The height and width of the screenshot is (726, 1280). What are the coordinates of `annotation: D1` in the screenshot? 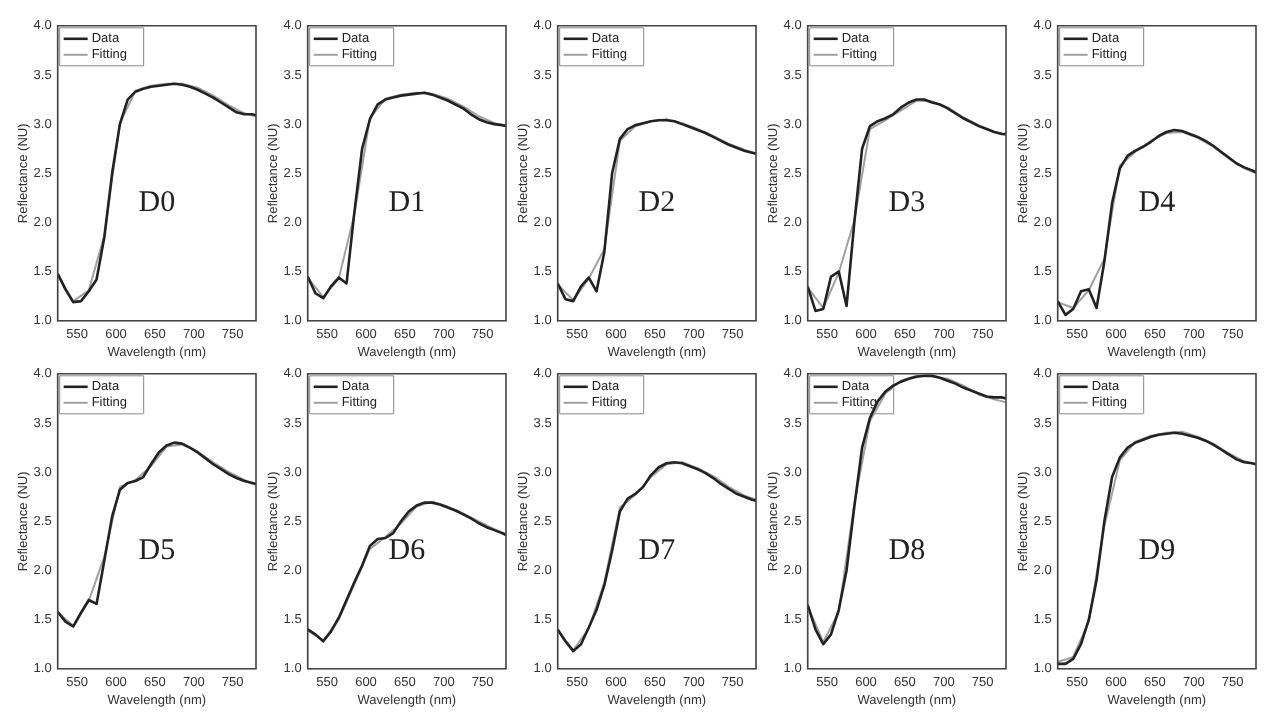 It's located at (407, 202).